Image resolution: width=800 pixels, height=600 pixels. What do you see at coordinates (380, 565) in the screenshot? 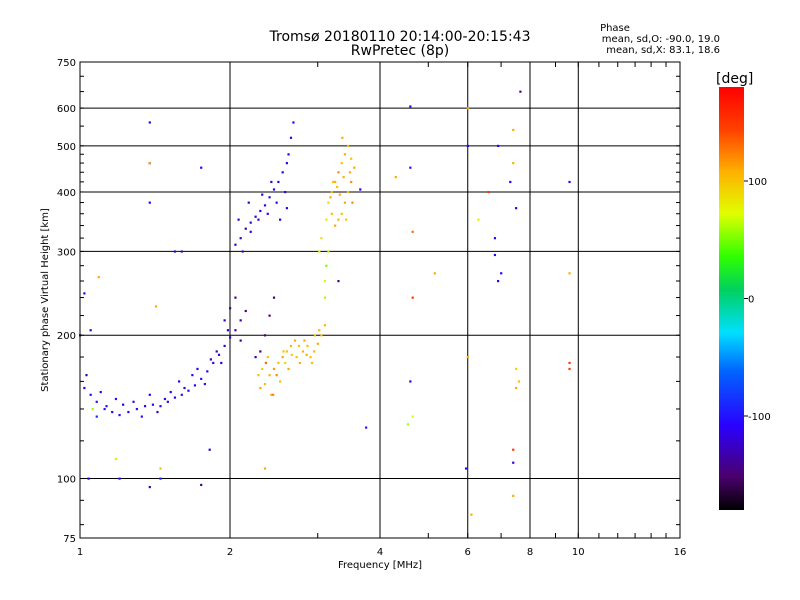
I see `x-axis-label: Frequency [MHz]` at bounding box center [380, 565].